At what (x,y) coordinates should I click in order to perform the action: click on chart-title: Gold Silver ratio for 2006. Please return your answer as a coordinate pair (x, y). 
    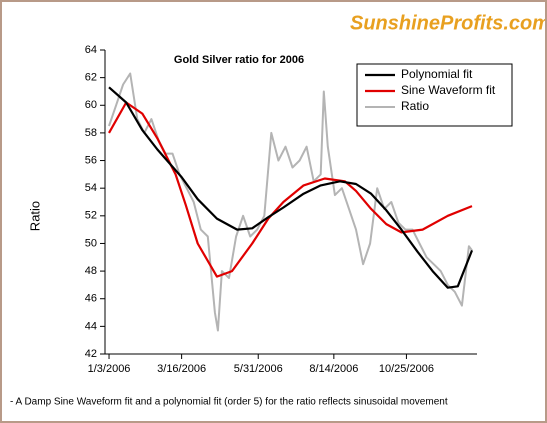
    Looking at the image, I should click on (239, 60).